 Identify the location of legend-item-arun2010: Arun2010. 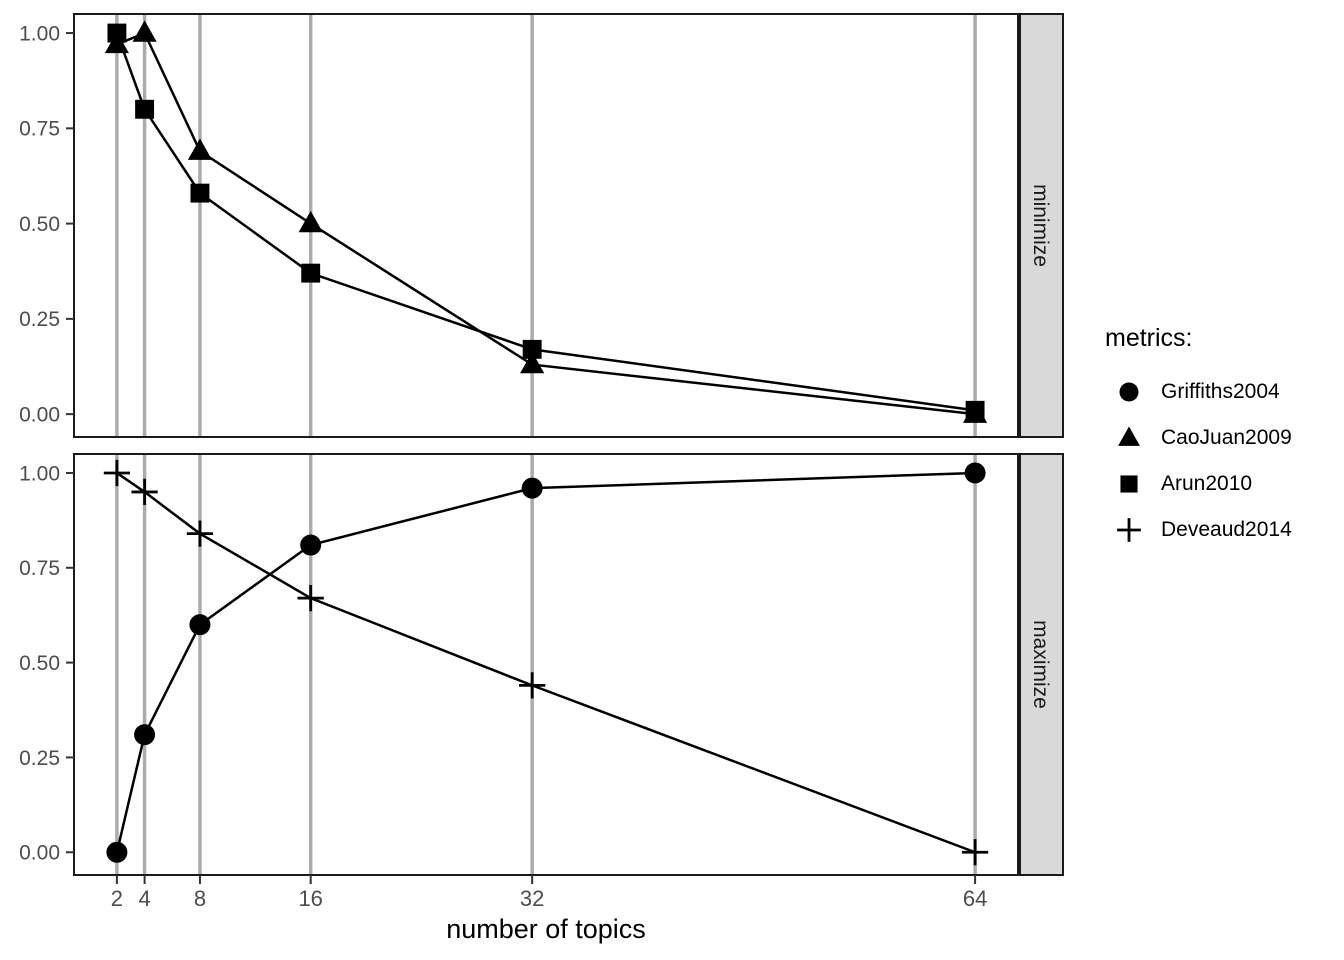
(1217, 484).